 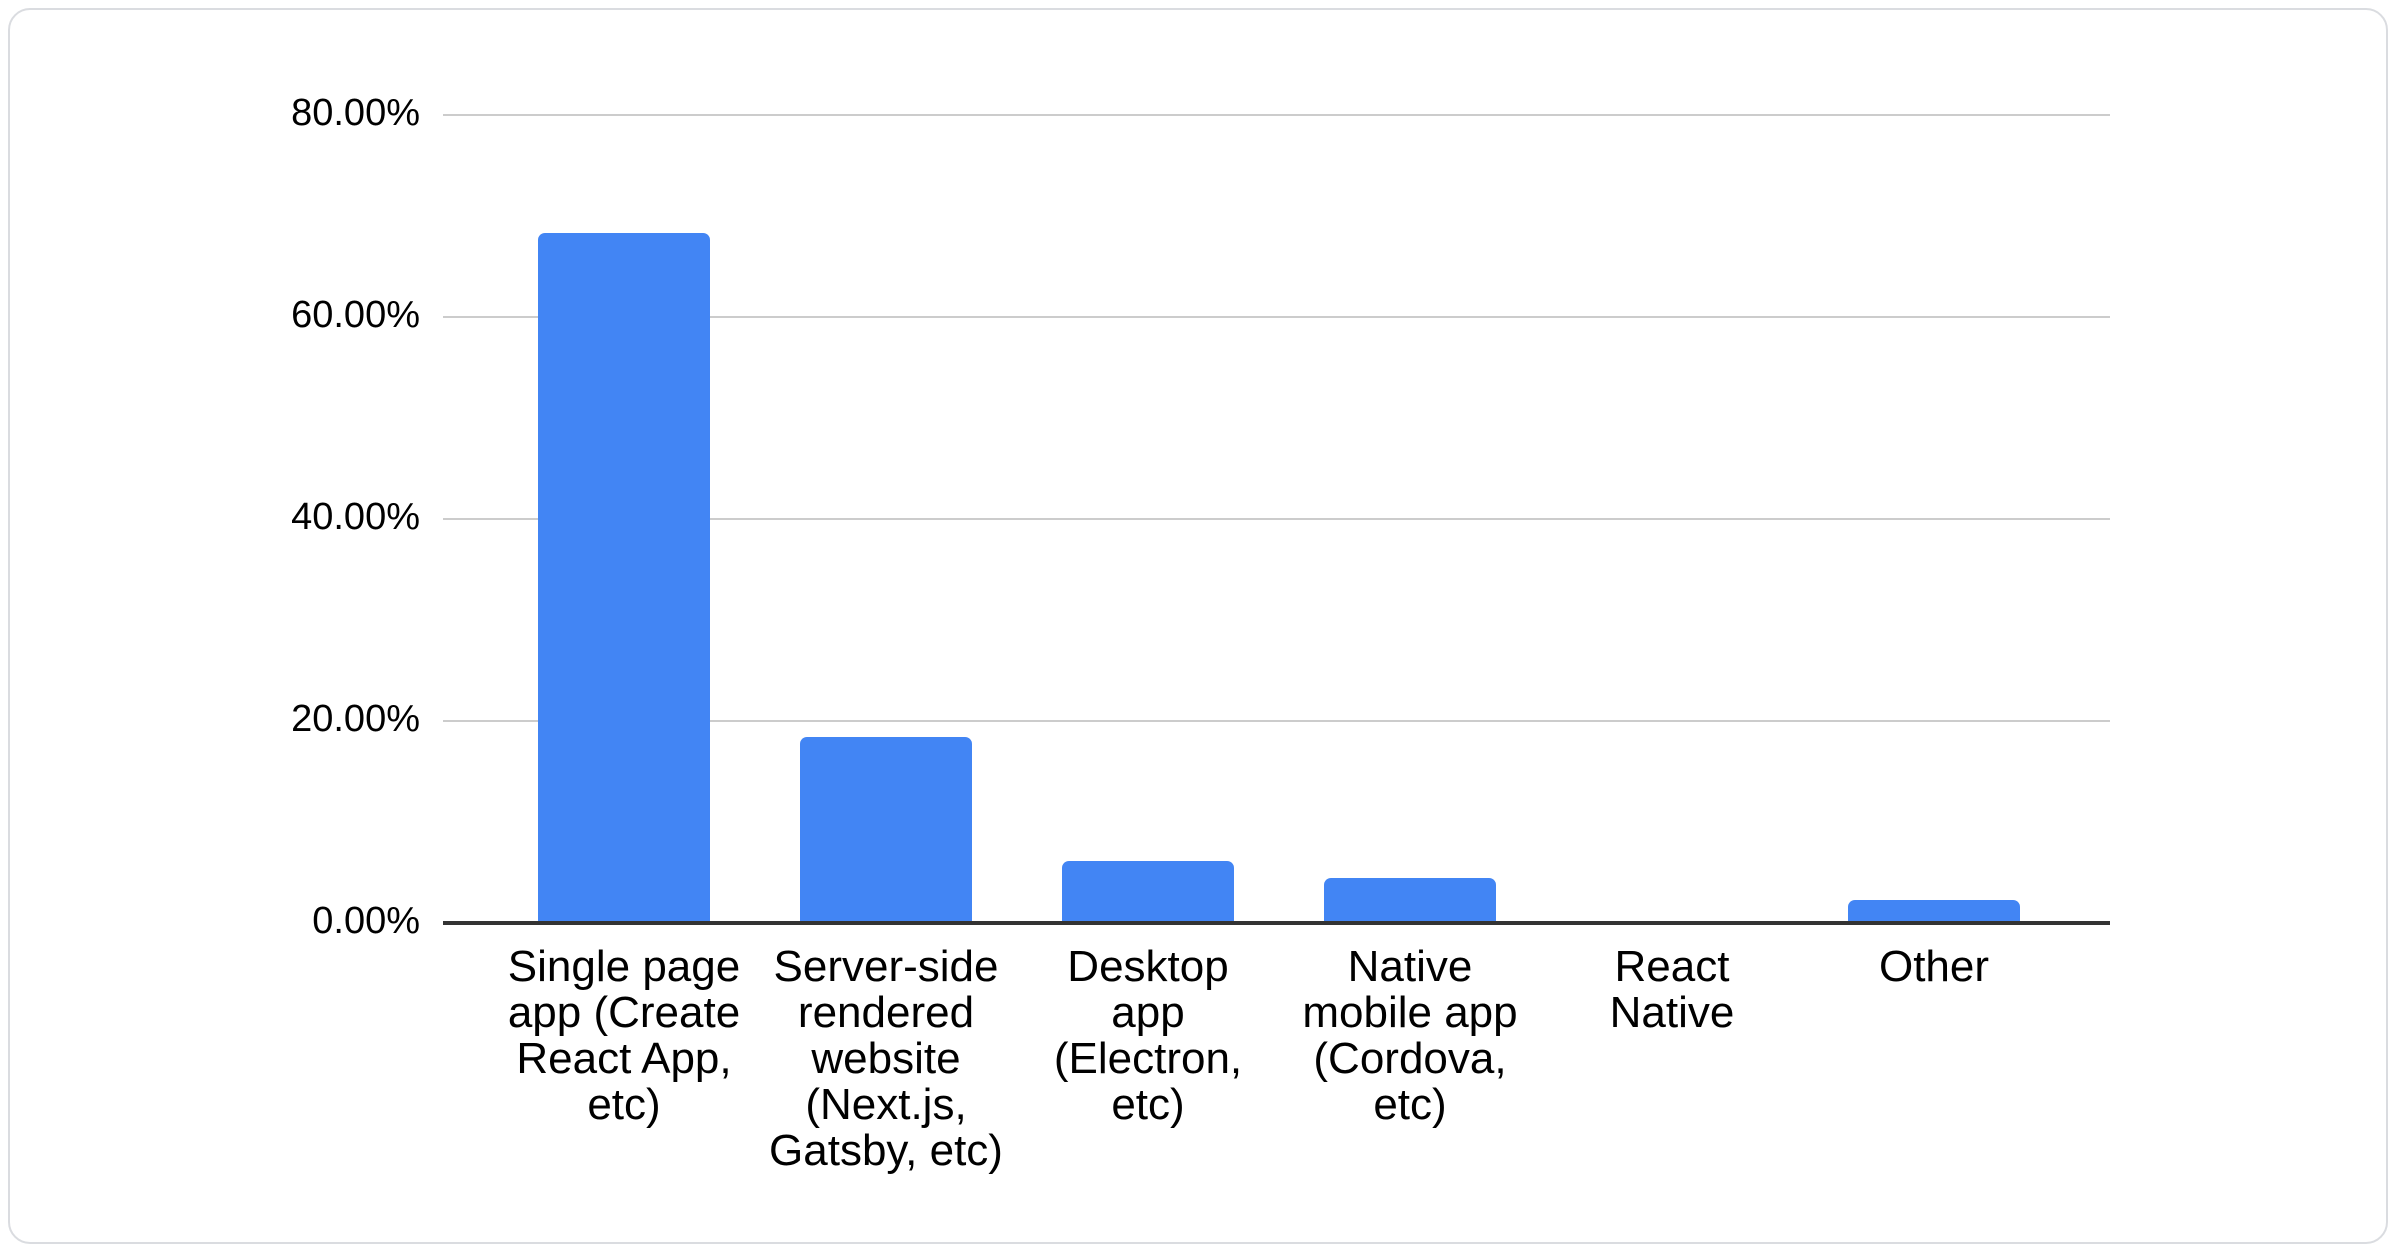 What do you see at coordinates (355, 314) in the screenshot?
I see `y-axis-tick-label: 60.00%` at bounding box center [355, 314].